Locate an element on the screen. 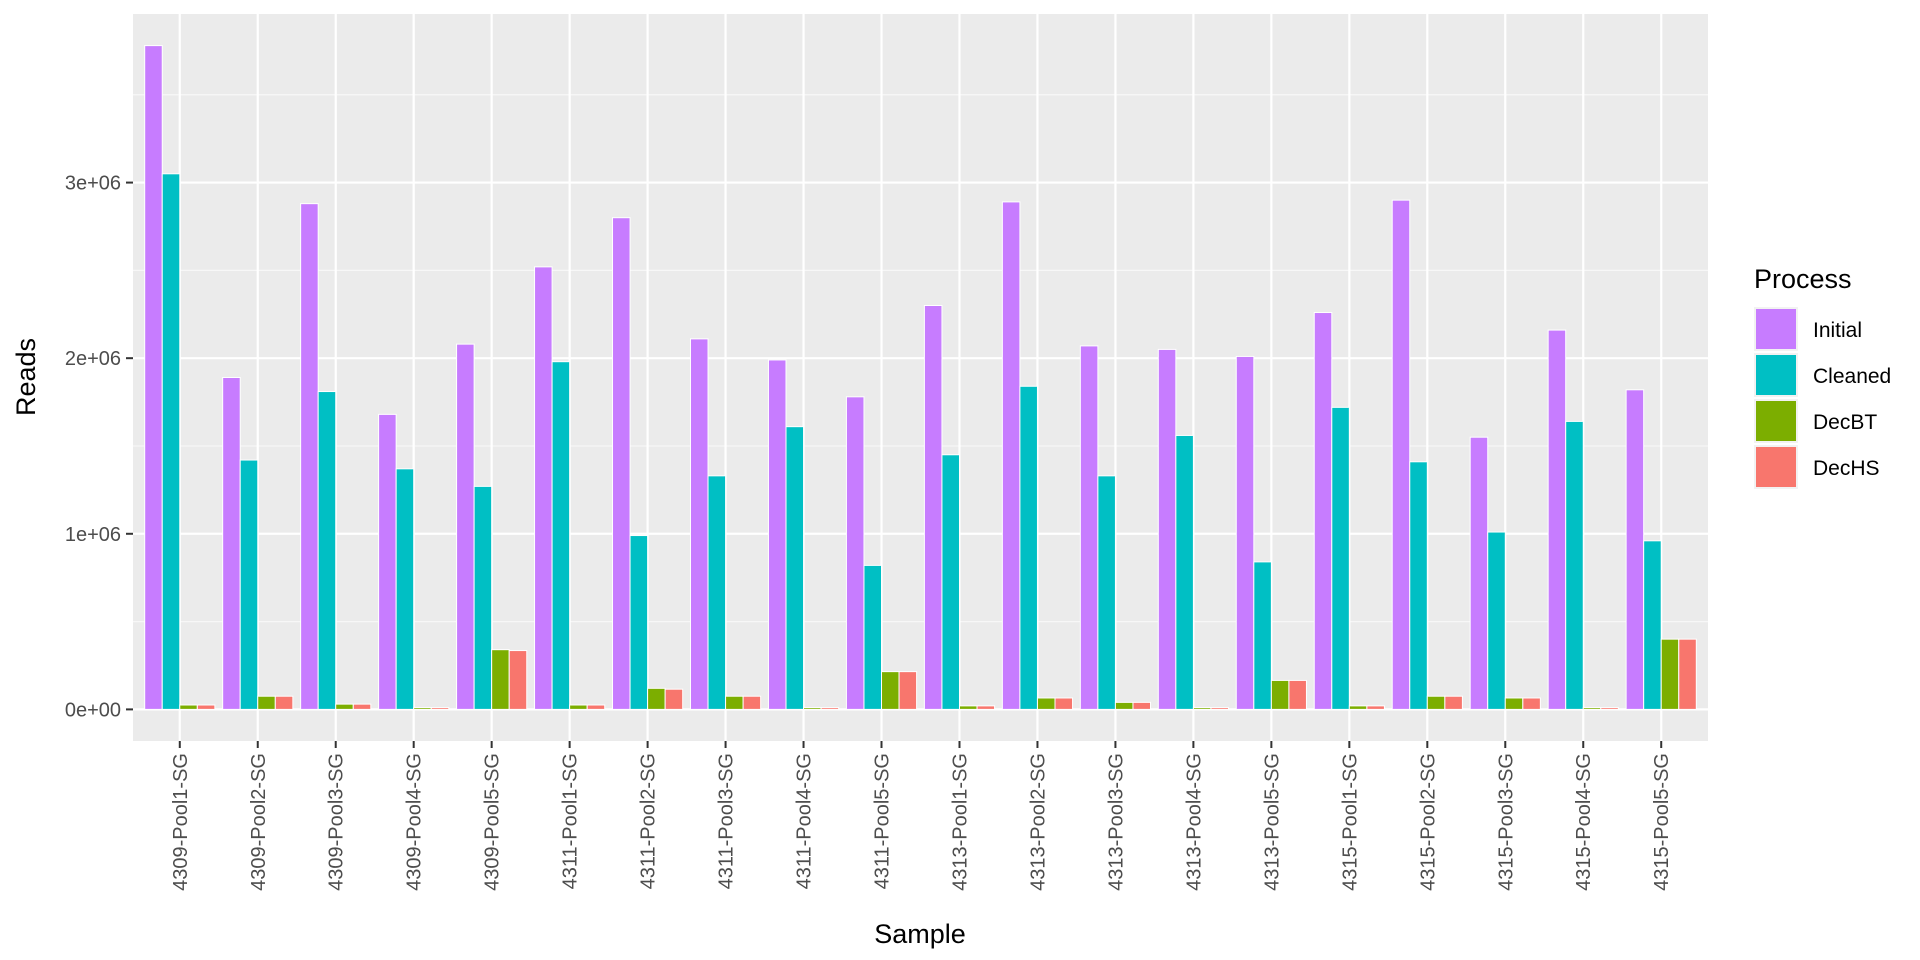 This screenshot has width=1920, height=960. legend: Process Initial Cleaned DecBT DecHS is located at coordinates (1822, 376).